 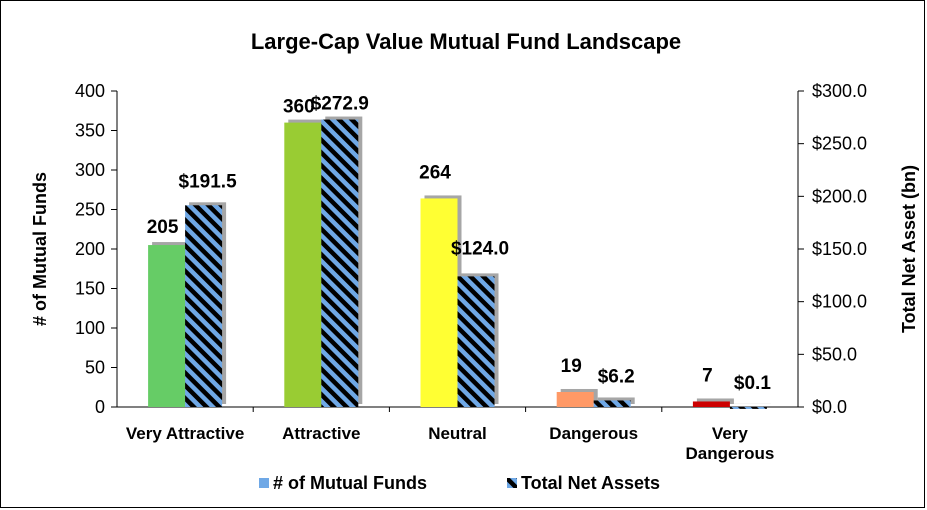 What do you see at coordinates (730, 433) in the screenshot?
I see `x-tick-label: Very` at bounding box center [730, 433].